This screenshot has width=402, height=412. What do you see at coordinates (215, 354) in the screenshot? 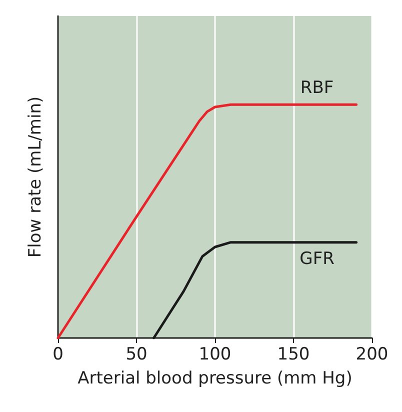
I see `x-tick-label: 100` at bounding box center [215, 354].